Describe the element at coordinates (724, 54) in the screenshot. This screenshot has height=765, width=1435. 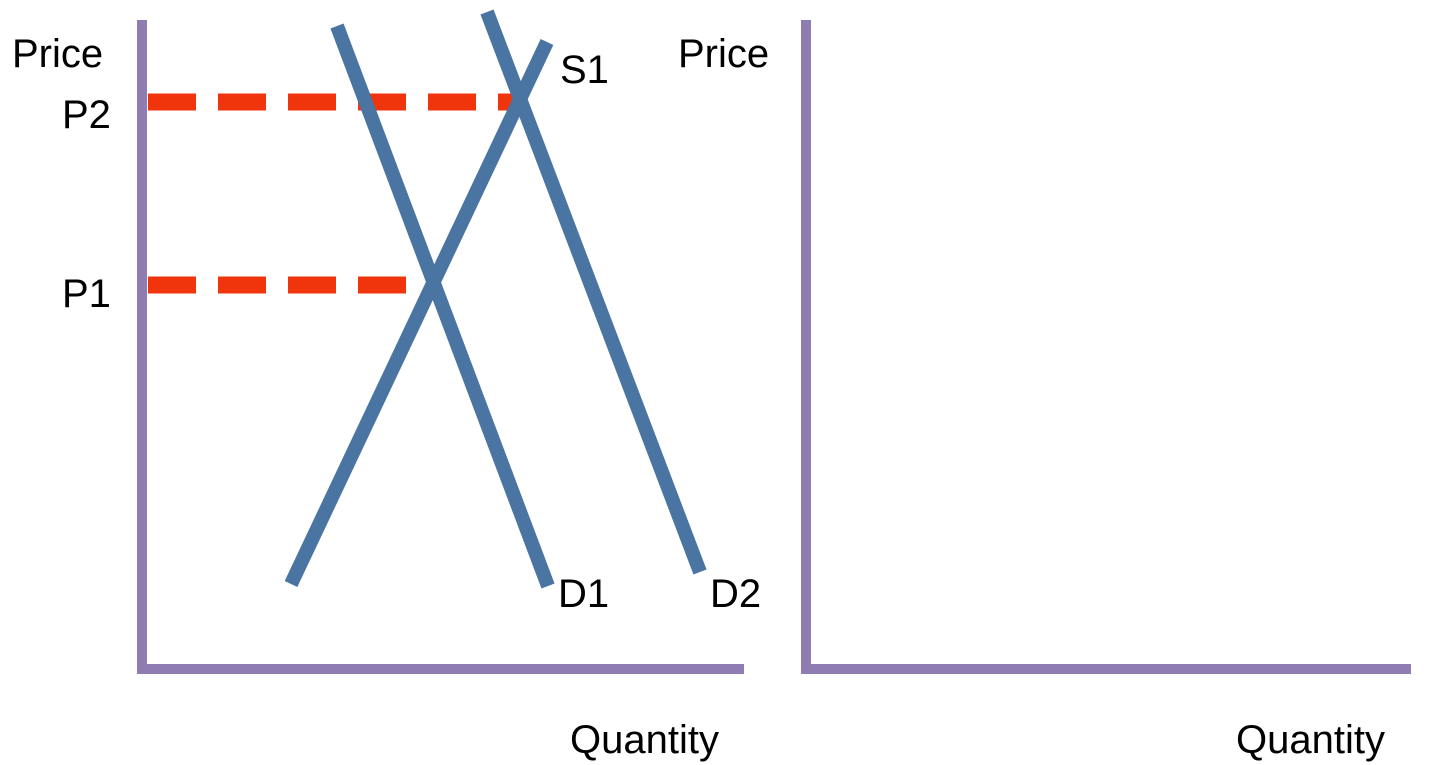
I see `right-y-axis-label: Price` at that location.